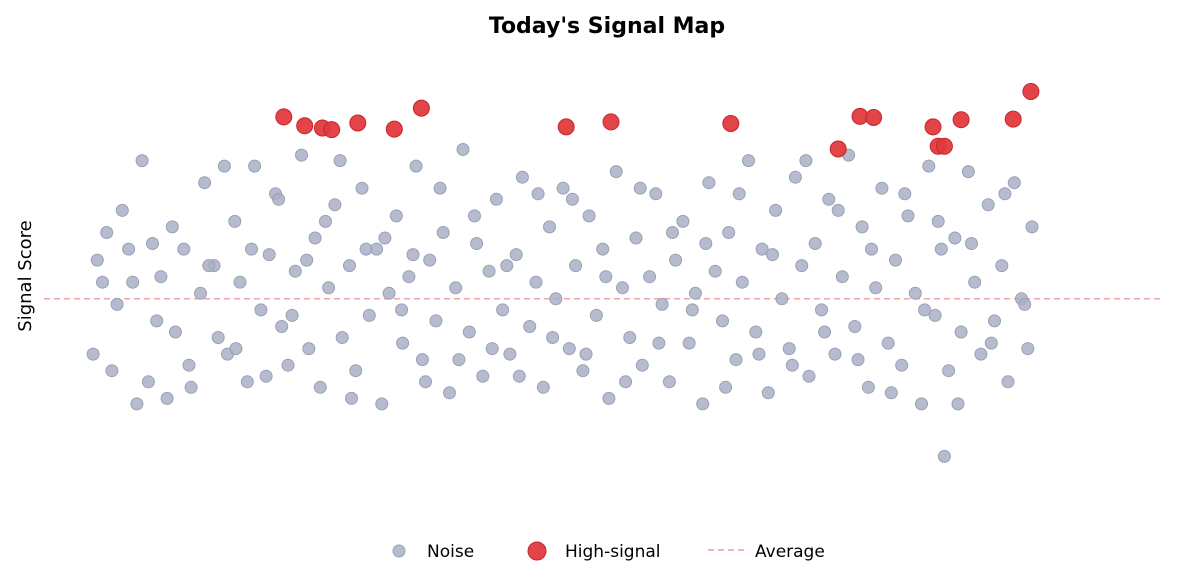 The width and height of the screenshot is (1185, 584). I want to click on legend-noise-label: Noise, so click(450, 552).